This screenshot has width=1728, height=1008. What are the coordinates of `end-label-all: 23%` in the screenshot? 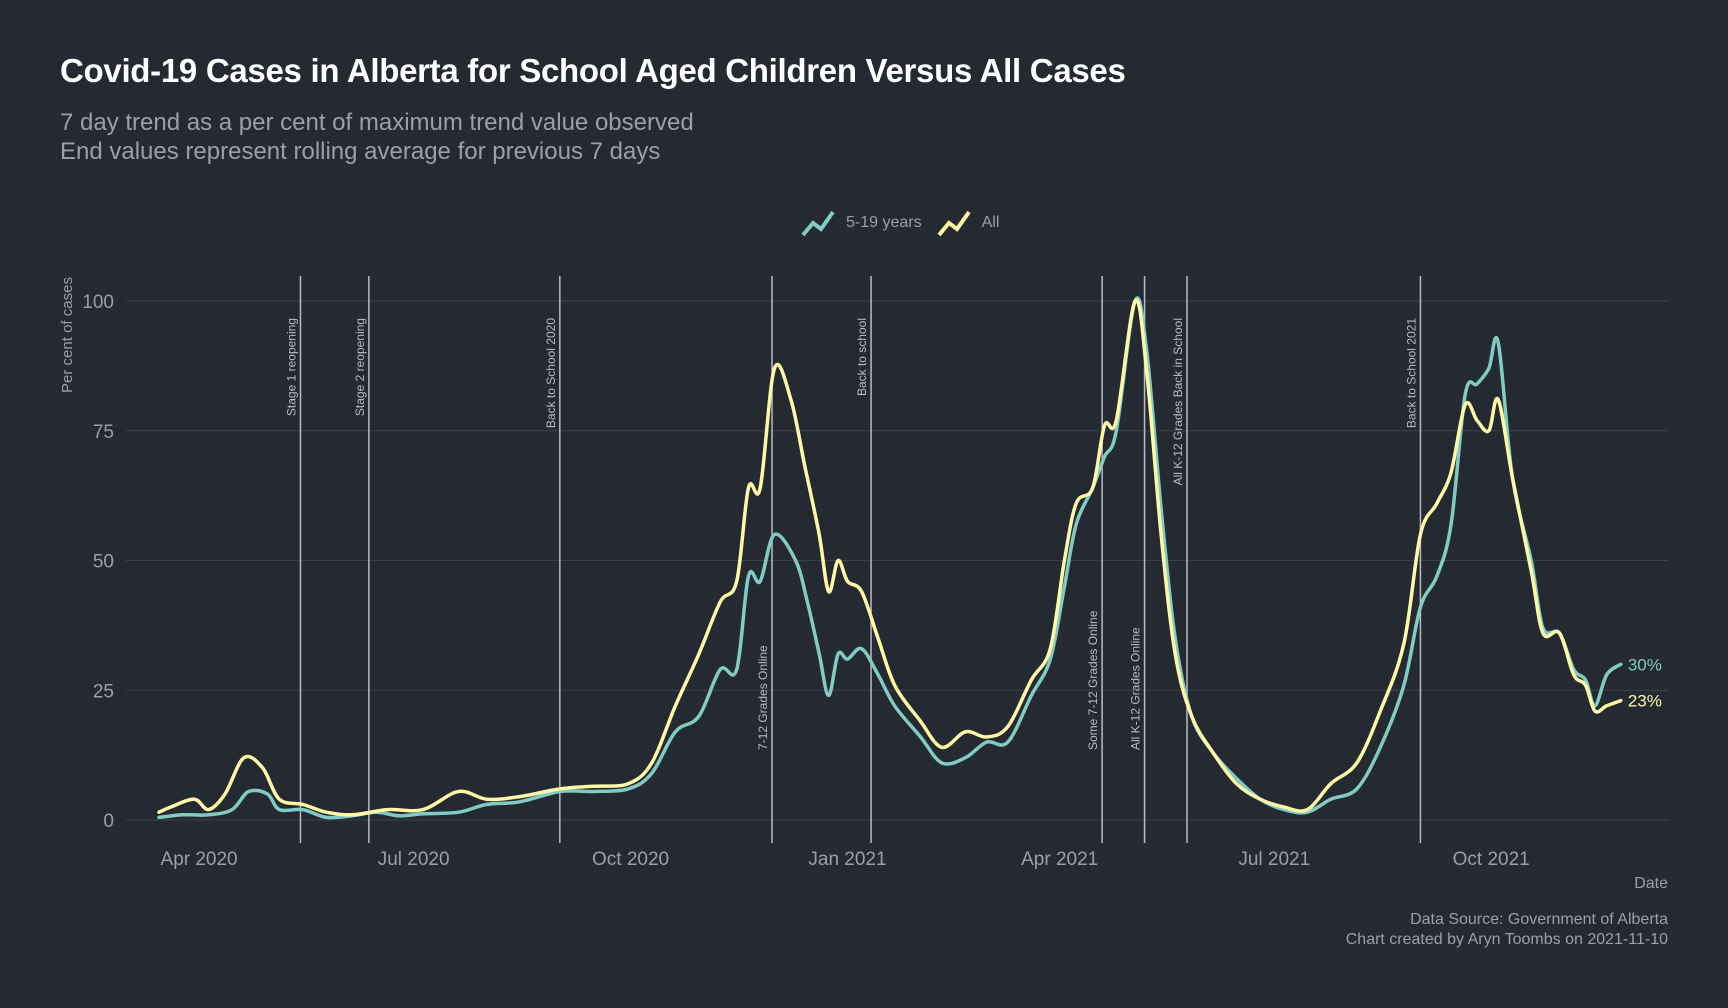 It's located at (1645, 701).